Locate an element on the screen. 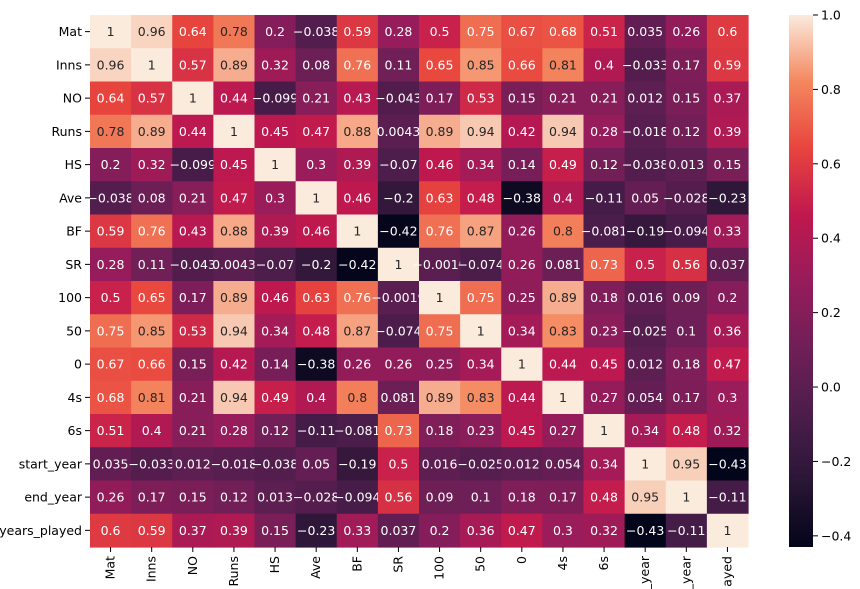  cell-value-label: 0.48 is located at coordinates (316, 330).